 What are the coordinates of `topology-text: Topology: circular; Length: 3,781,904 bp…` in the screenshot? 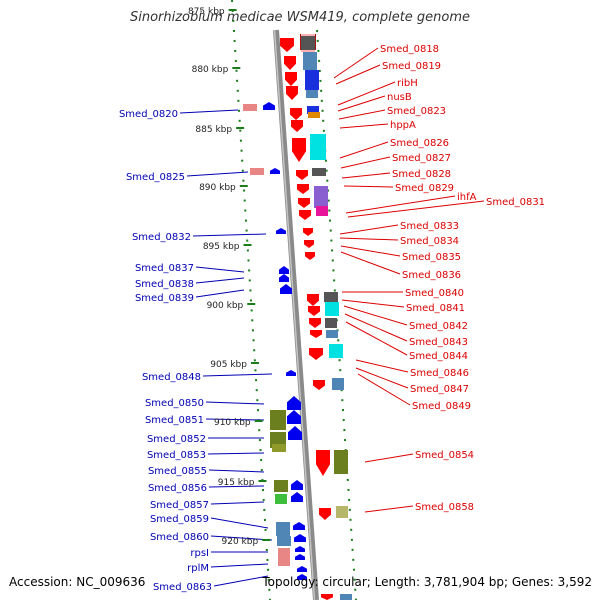 It's located at (427, 582).